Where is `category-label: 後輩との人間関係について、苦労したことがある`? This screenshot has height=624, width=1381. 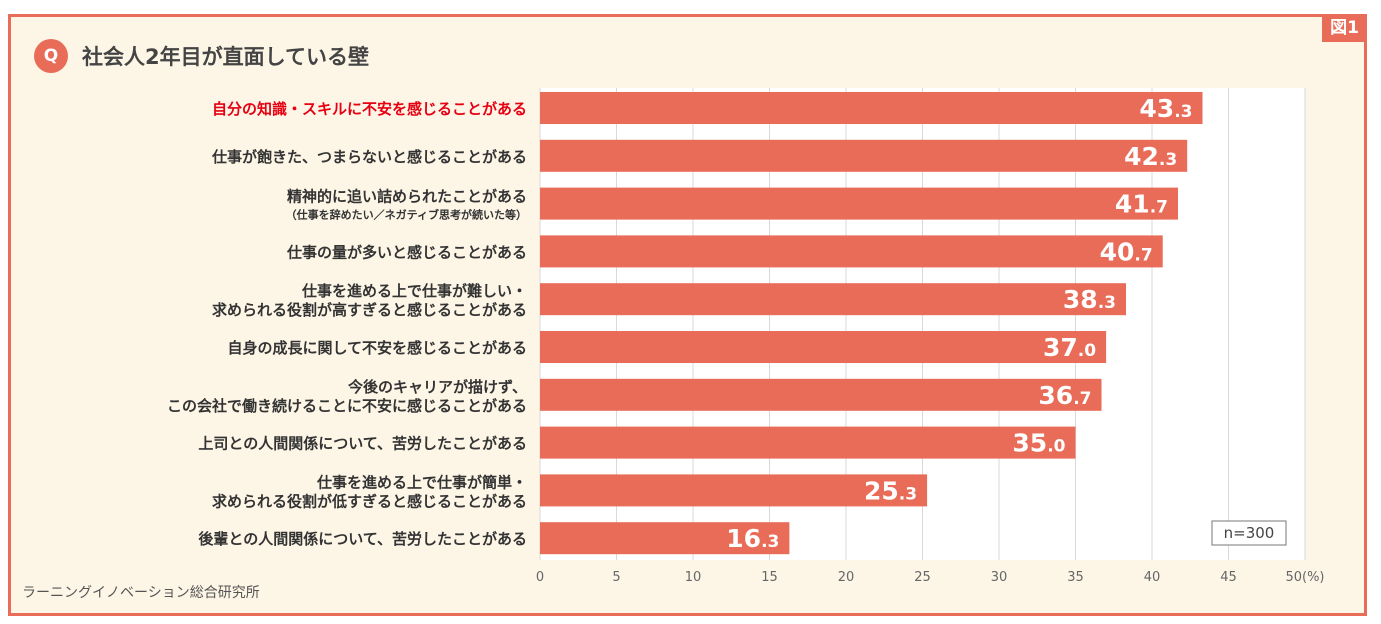
category-label: 後輩との人間関係について、苦労したことがある is located at coordinates (362, 539).